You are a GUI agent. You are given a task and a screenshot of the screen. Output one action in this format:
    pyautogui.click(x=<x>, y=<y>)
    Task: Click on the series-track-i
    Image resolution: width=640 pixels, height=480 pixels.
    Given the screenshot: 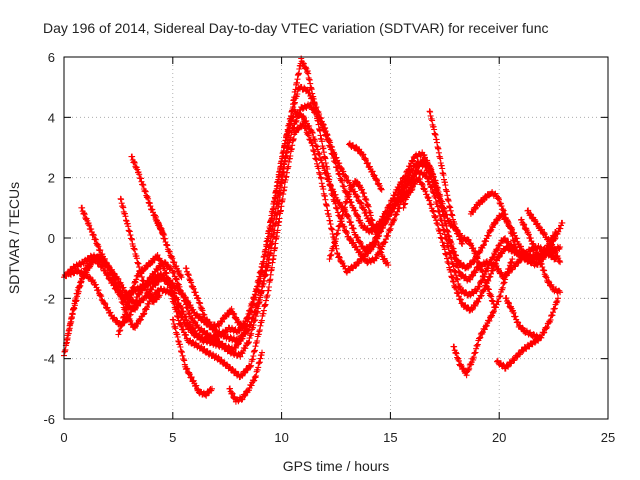 What is the action you would take?
    pyautogui.click(x=215, y=298)
    